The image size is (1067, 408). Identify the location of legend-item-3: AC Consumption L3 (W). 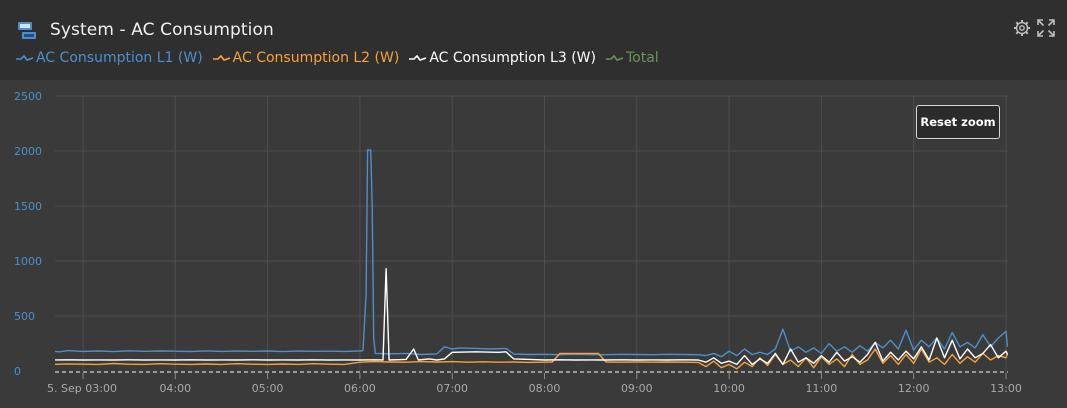
(502, 58).